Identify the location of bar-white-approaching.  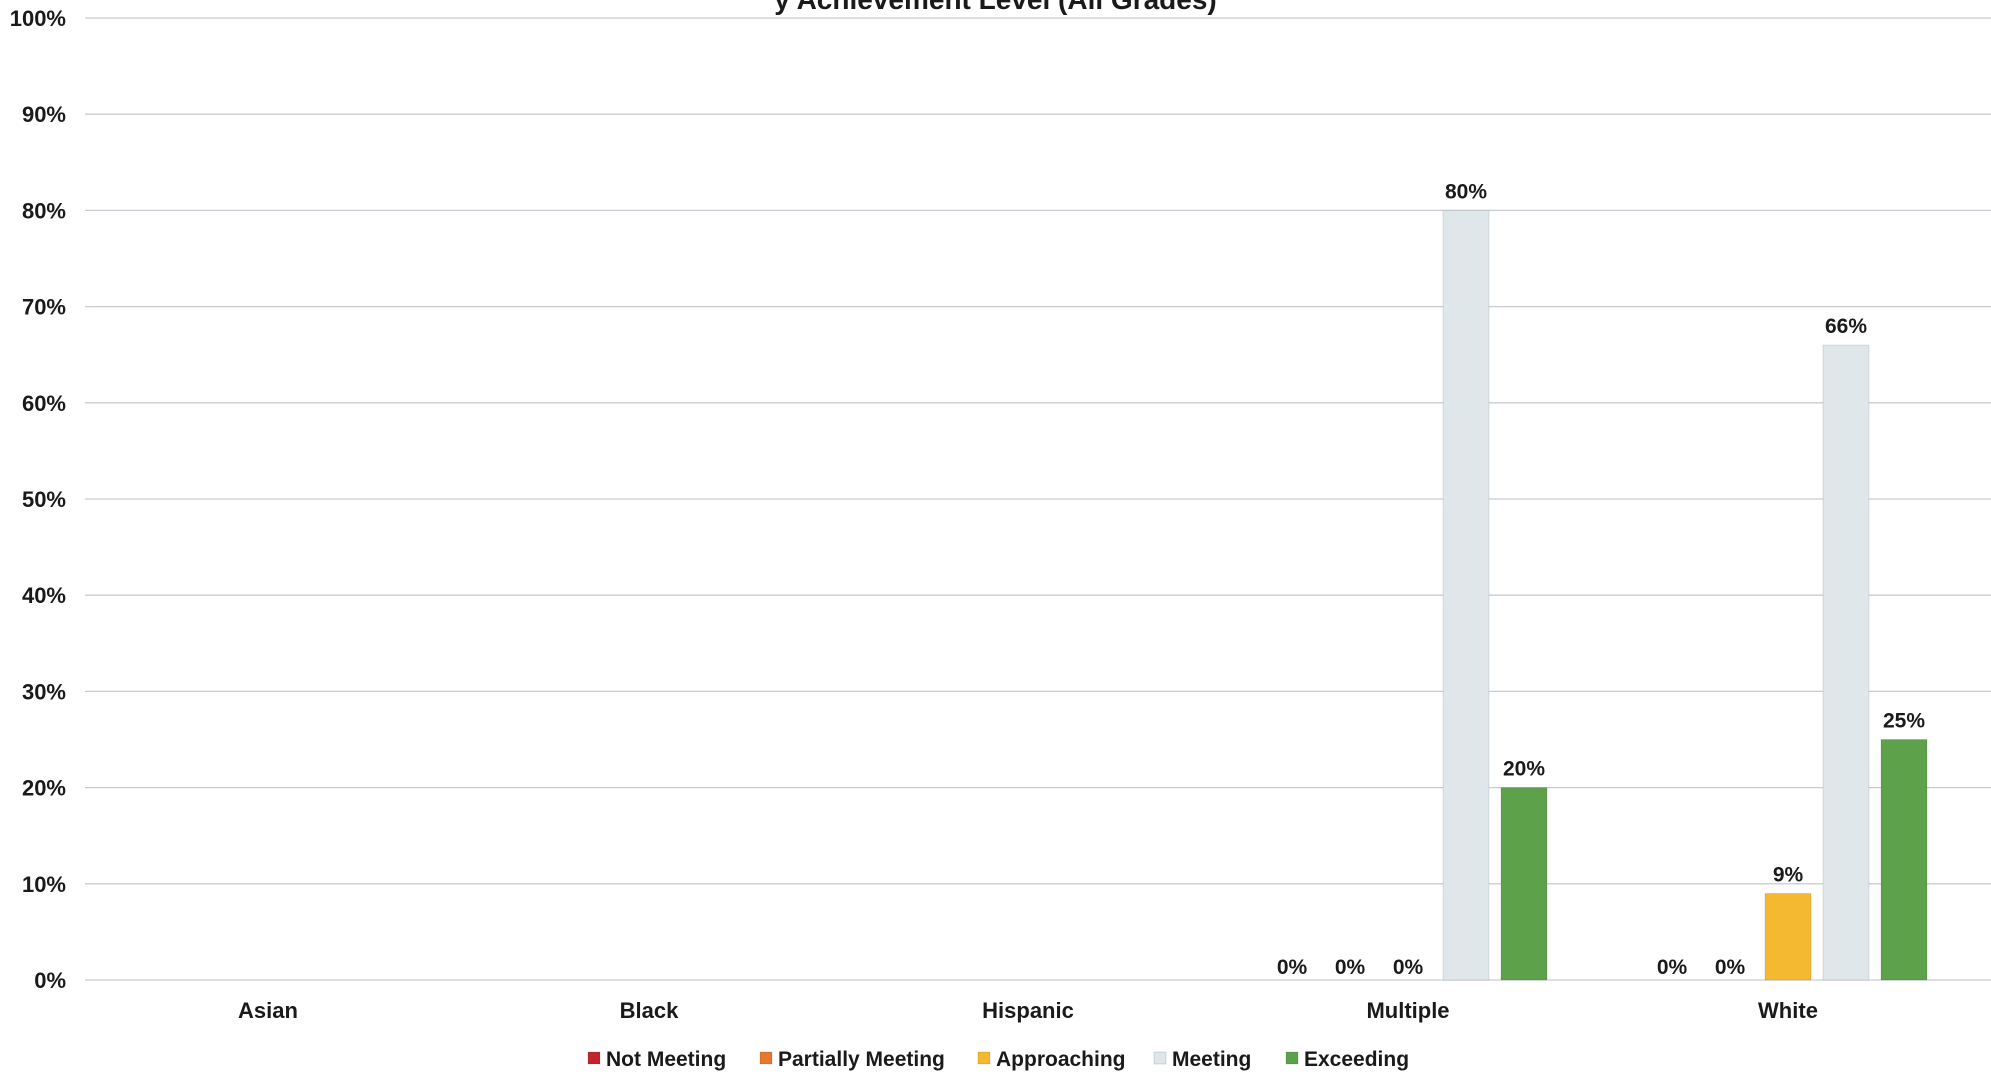
(1788, 936).